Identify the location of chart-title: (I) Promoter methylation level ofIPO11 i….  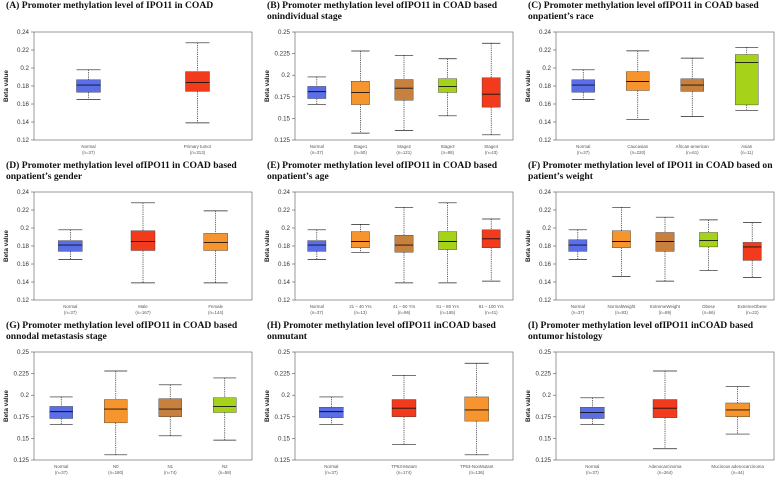
(641, 331).